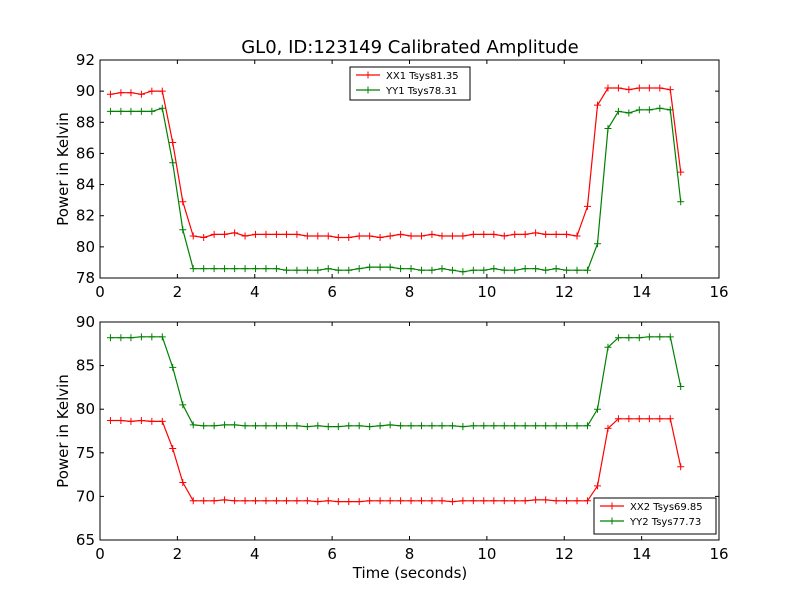 This screenshot has width=800, height=600. Describe the element at coordinates (85, 153) in the screenshot. I see `y-tick-label: 86` at that location.